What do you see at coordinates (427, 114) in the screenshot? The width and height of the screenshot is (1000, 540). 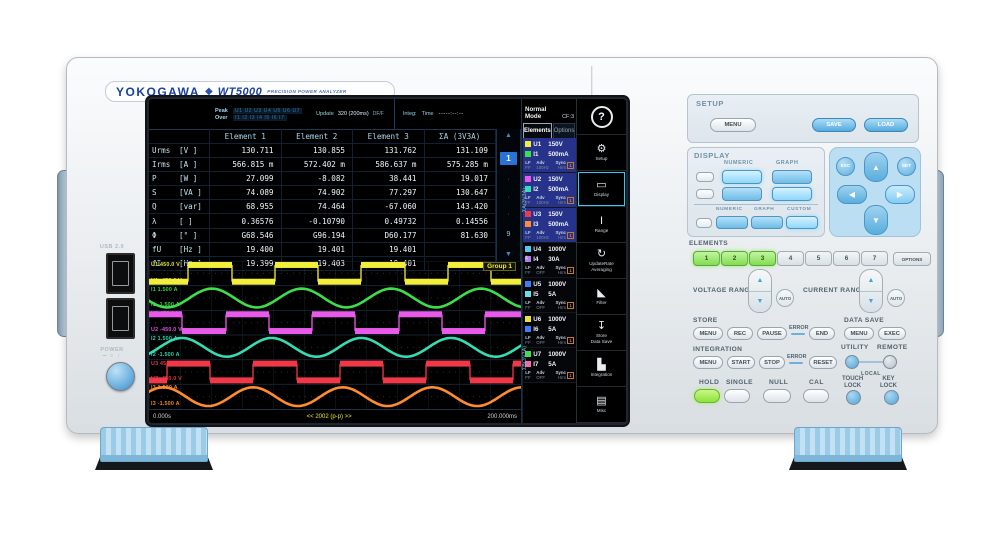 I see `time-label: Time` at bounding box center [427, 114].